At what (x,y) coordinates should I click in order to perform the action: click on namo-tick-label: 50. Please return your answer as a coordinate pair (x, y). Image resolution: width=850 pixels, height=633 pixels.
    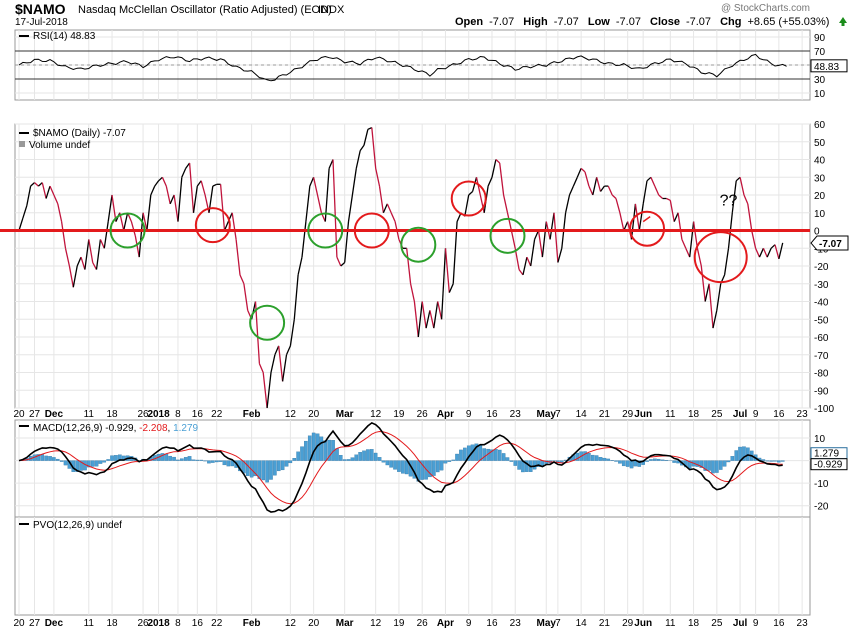
    Looking at the image, I should click on (820, 143).